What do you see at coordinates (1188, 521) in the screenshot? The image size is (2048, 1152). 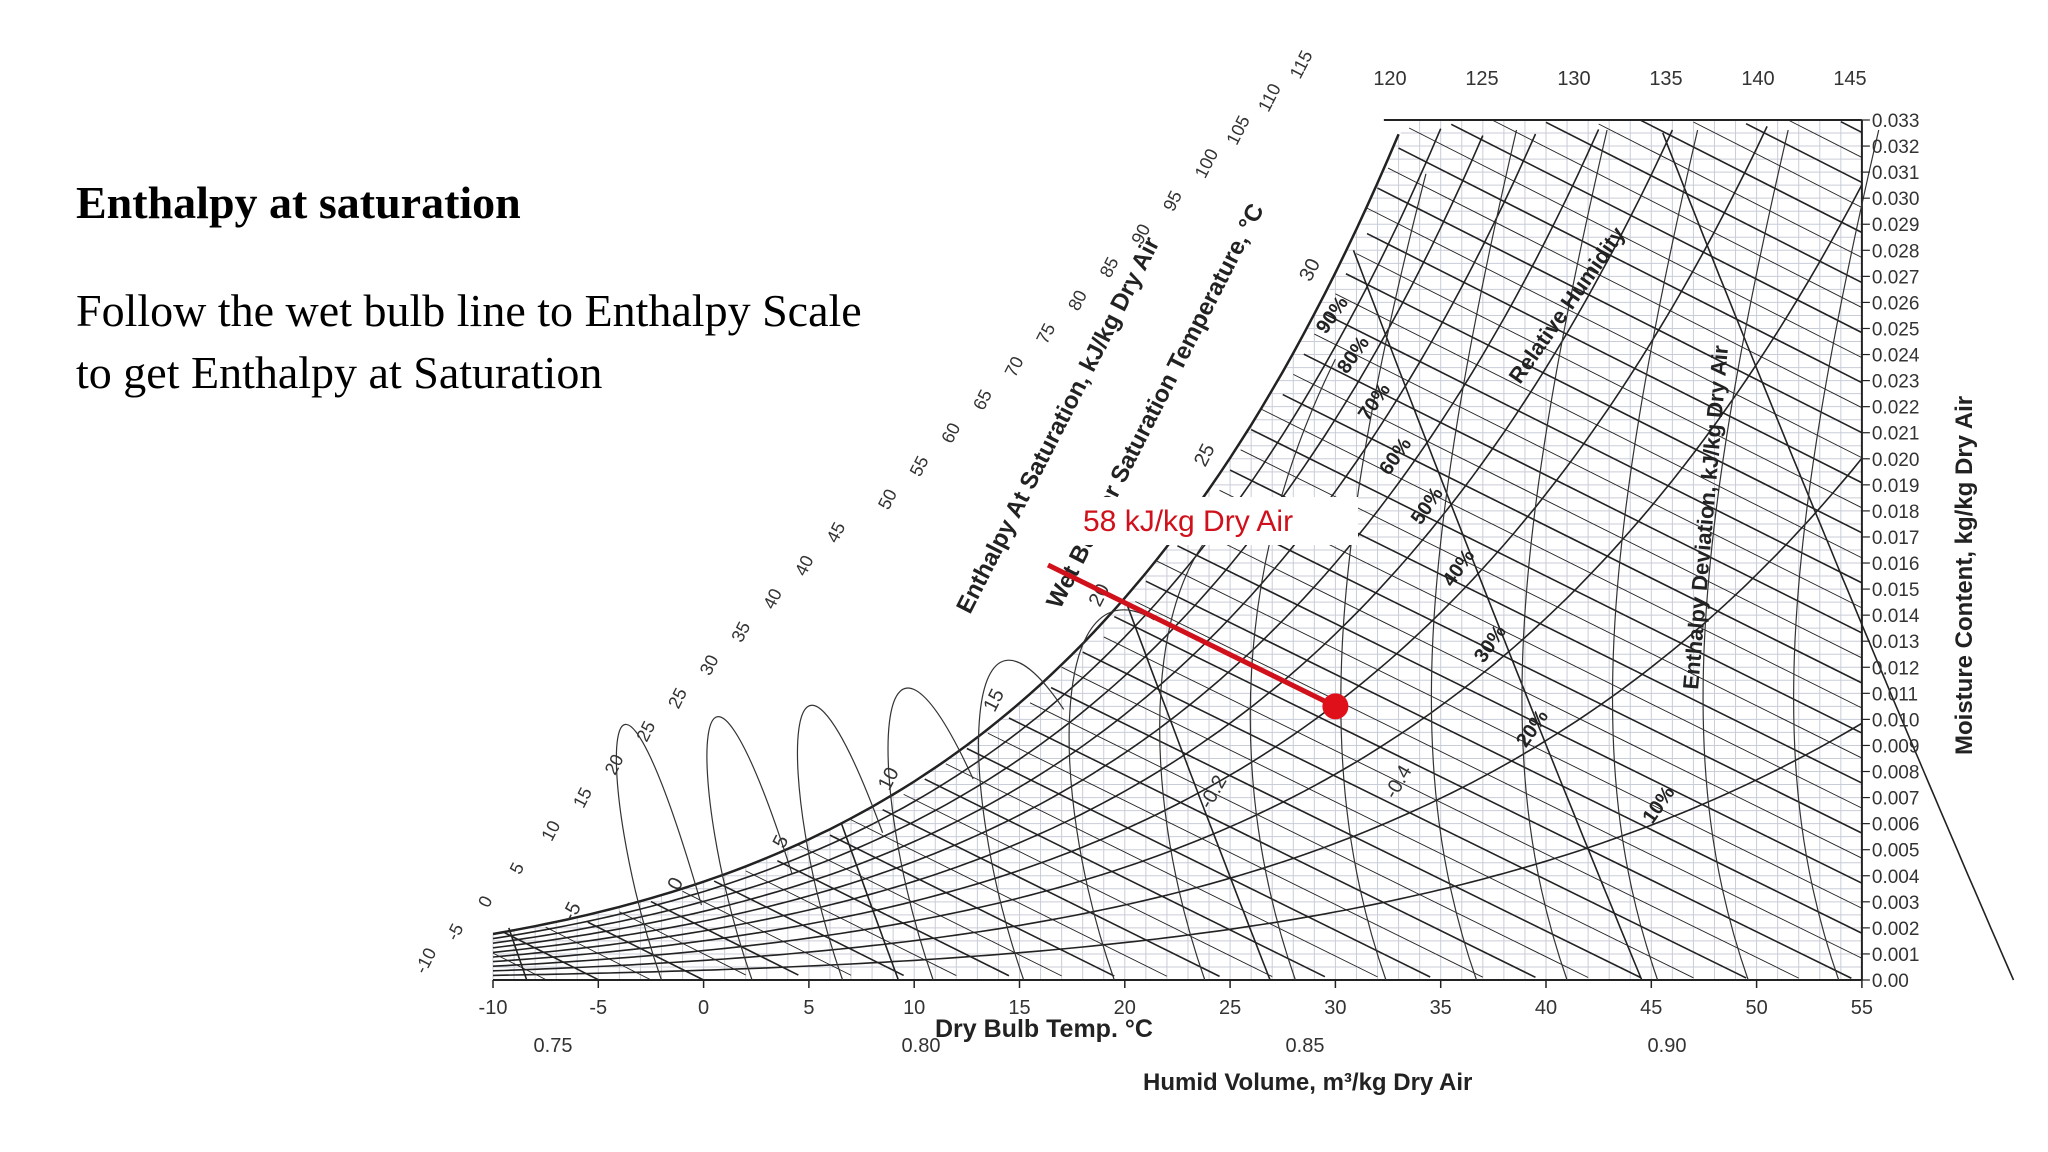 I see `annotation-label: 58 kJ/kg Dry Air` at bounding box center [1188, 521].